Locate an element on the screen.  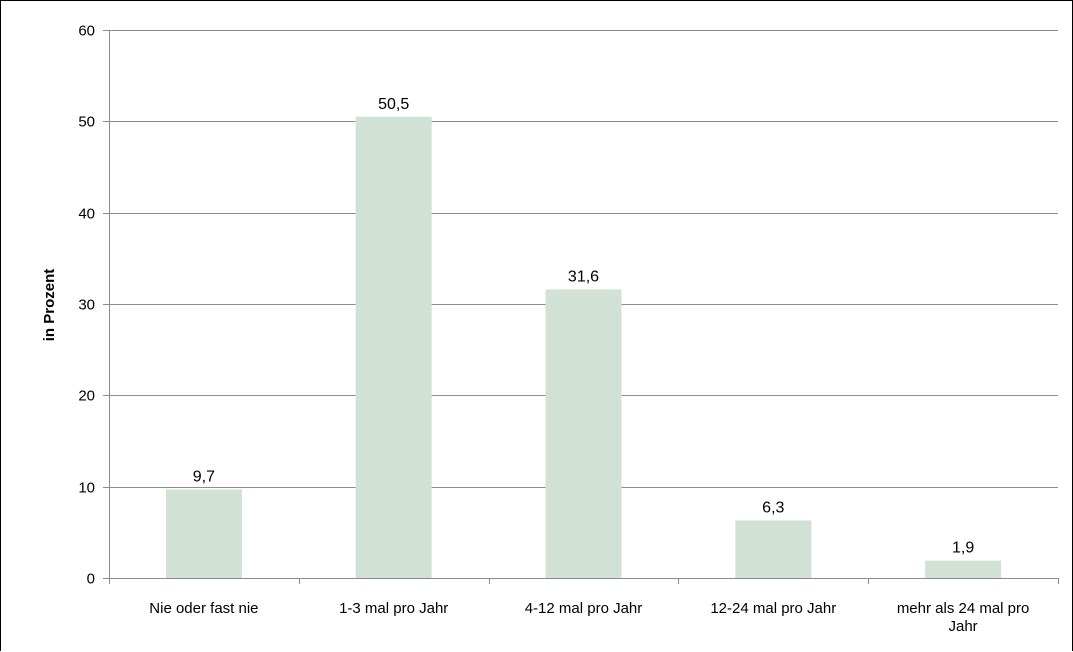
data-label: 50,5 is located at coordinates (393, 104).